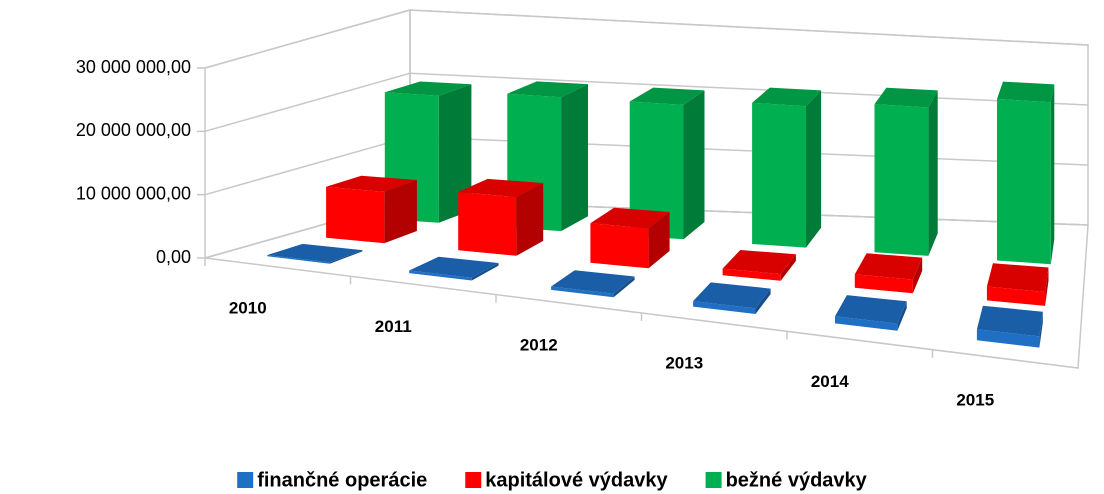 The height and width of the screenshot is (494, 1104). I want to click on y-tick-label: 20 000 000,00, so click(133, 130).